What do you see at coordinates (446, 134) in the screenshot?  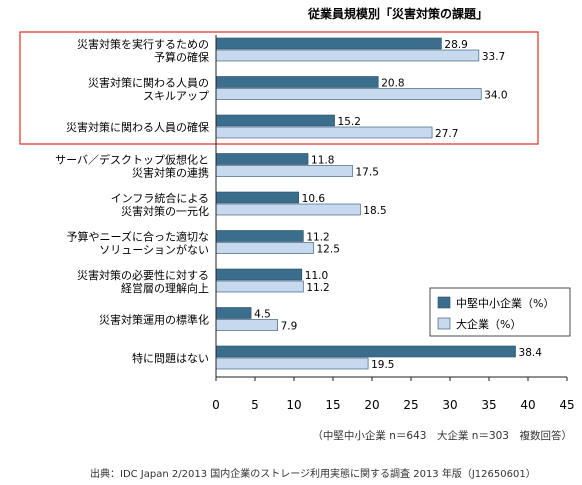 I see `data-label-large-2: 27.7` at bounding box center [446, 134].